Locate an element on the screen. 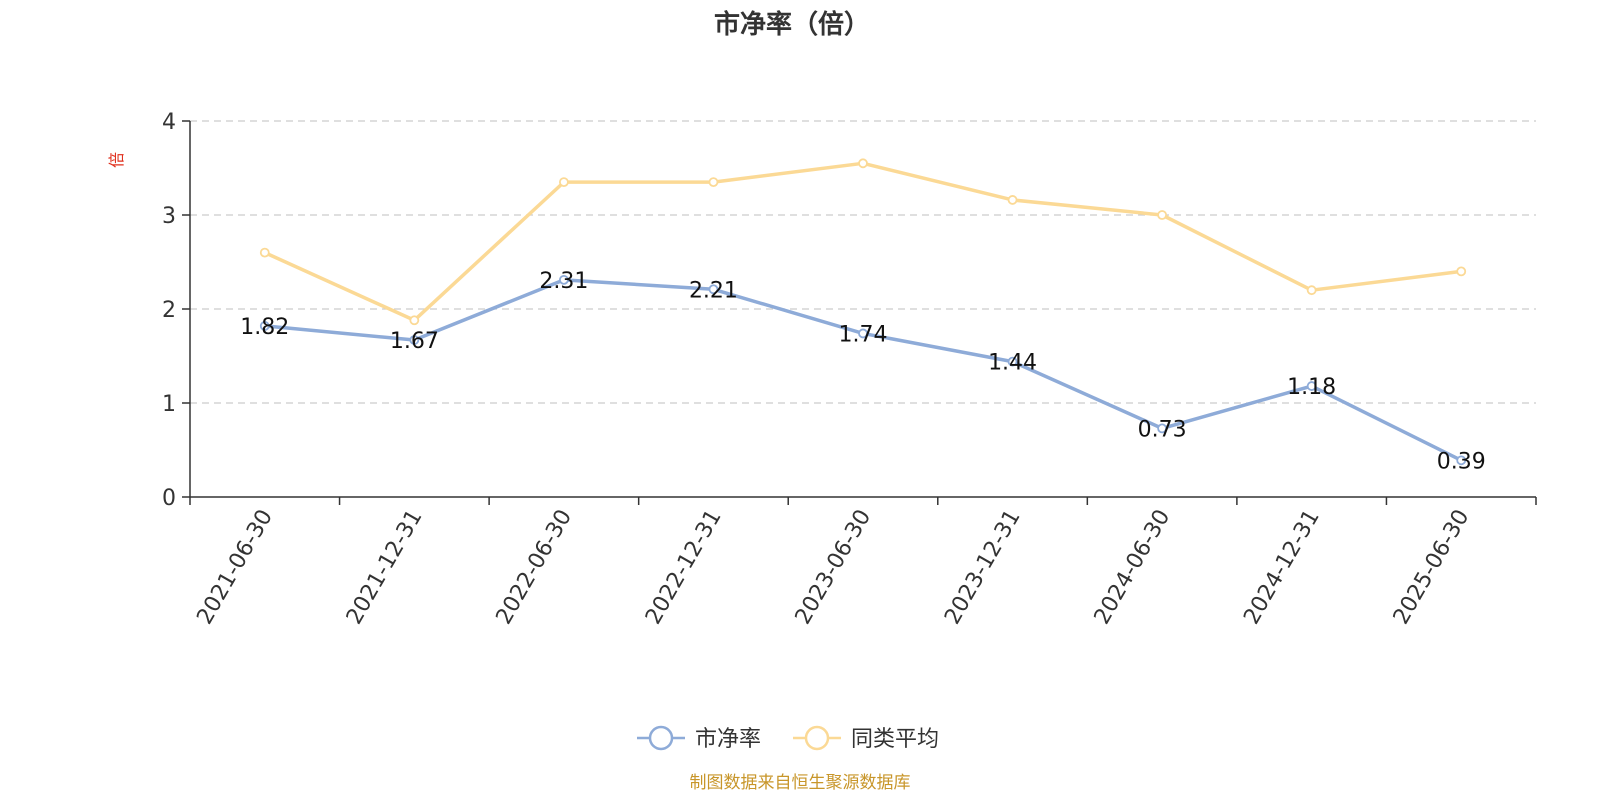 Image resolution: width=1600 pixels, height=800 pixels. x-tick-label: 2021-06-30 is located at coordinates (235, 567).